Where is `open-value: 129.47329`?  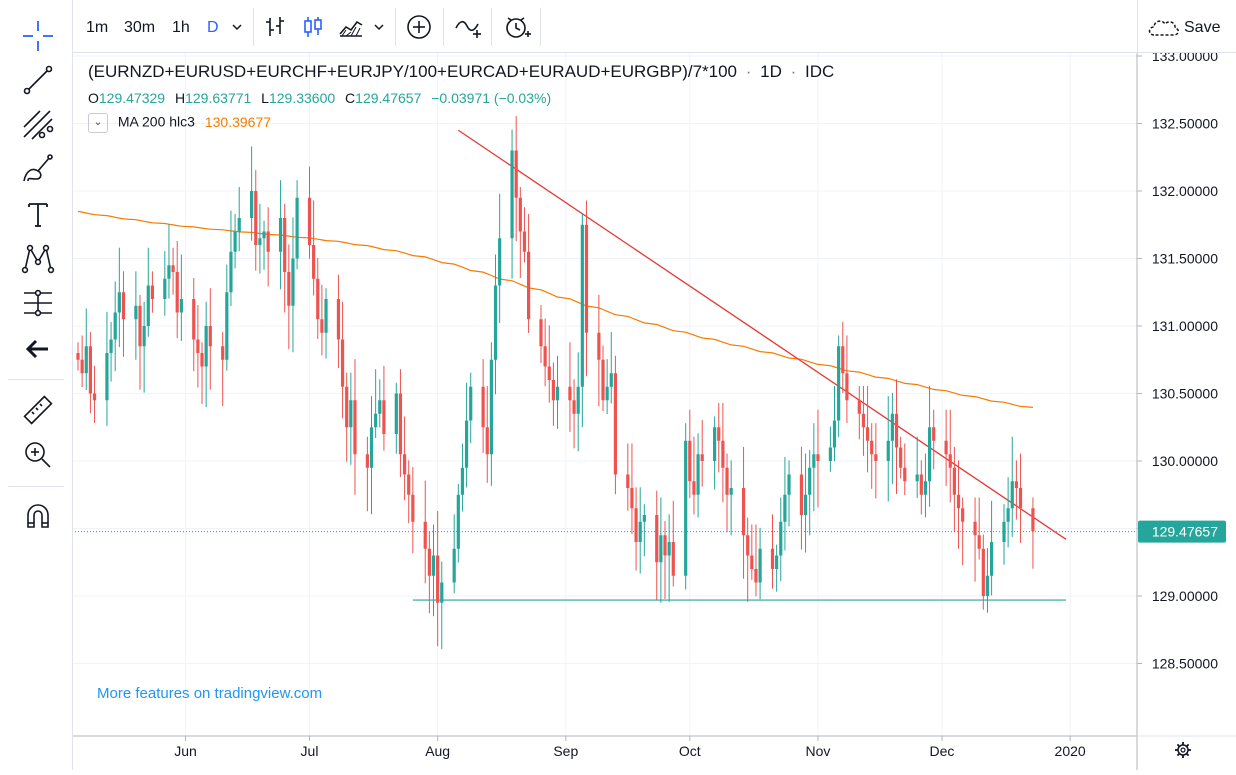
open-value: 129.47329 is located at coordinates (132, 98).